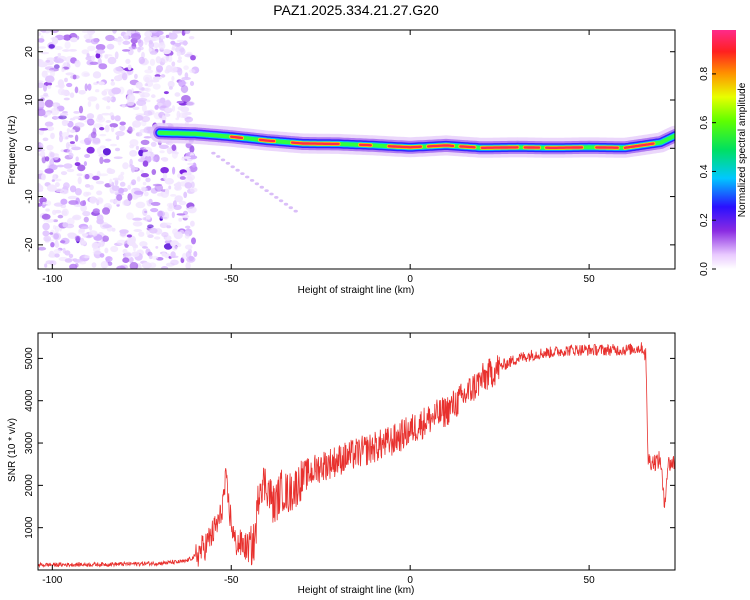 Image resolution: width=750 pixels, height=600 pixels. I want to click on chart-title: PAZ1.2025.334.21.27.G20, so click(356, 10).